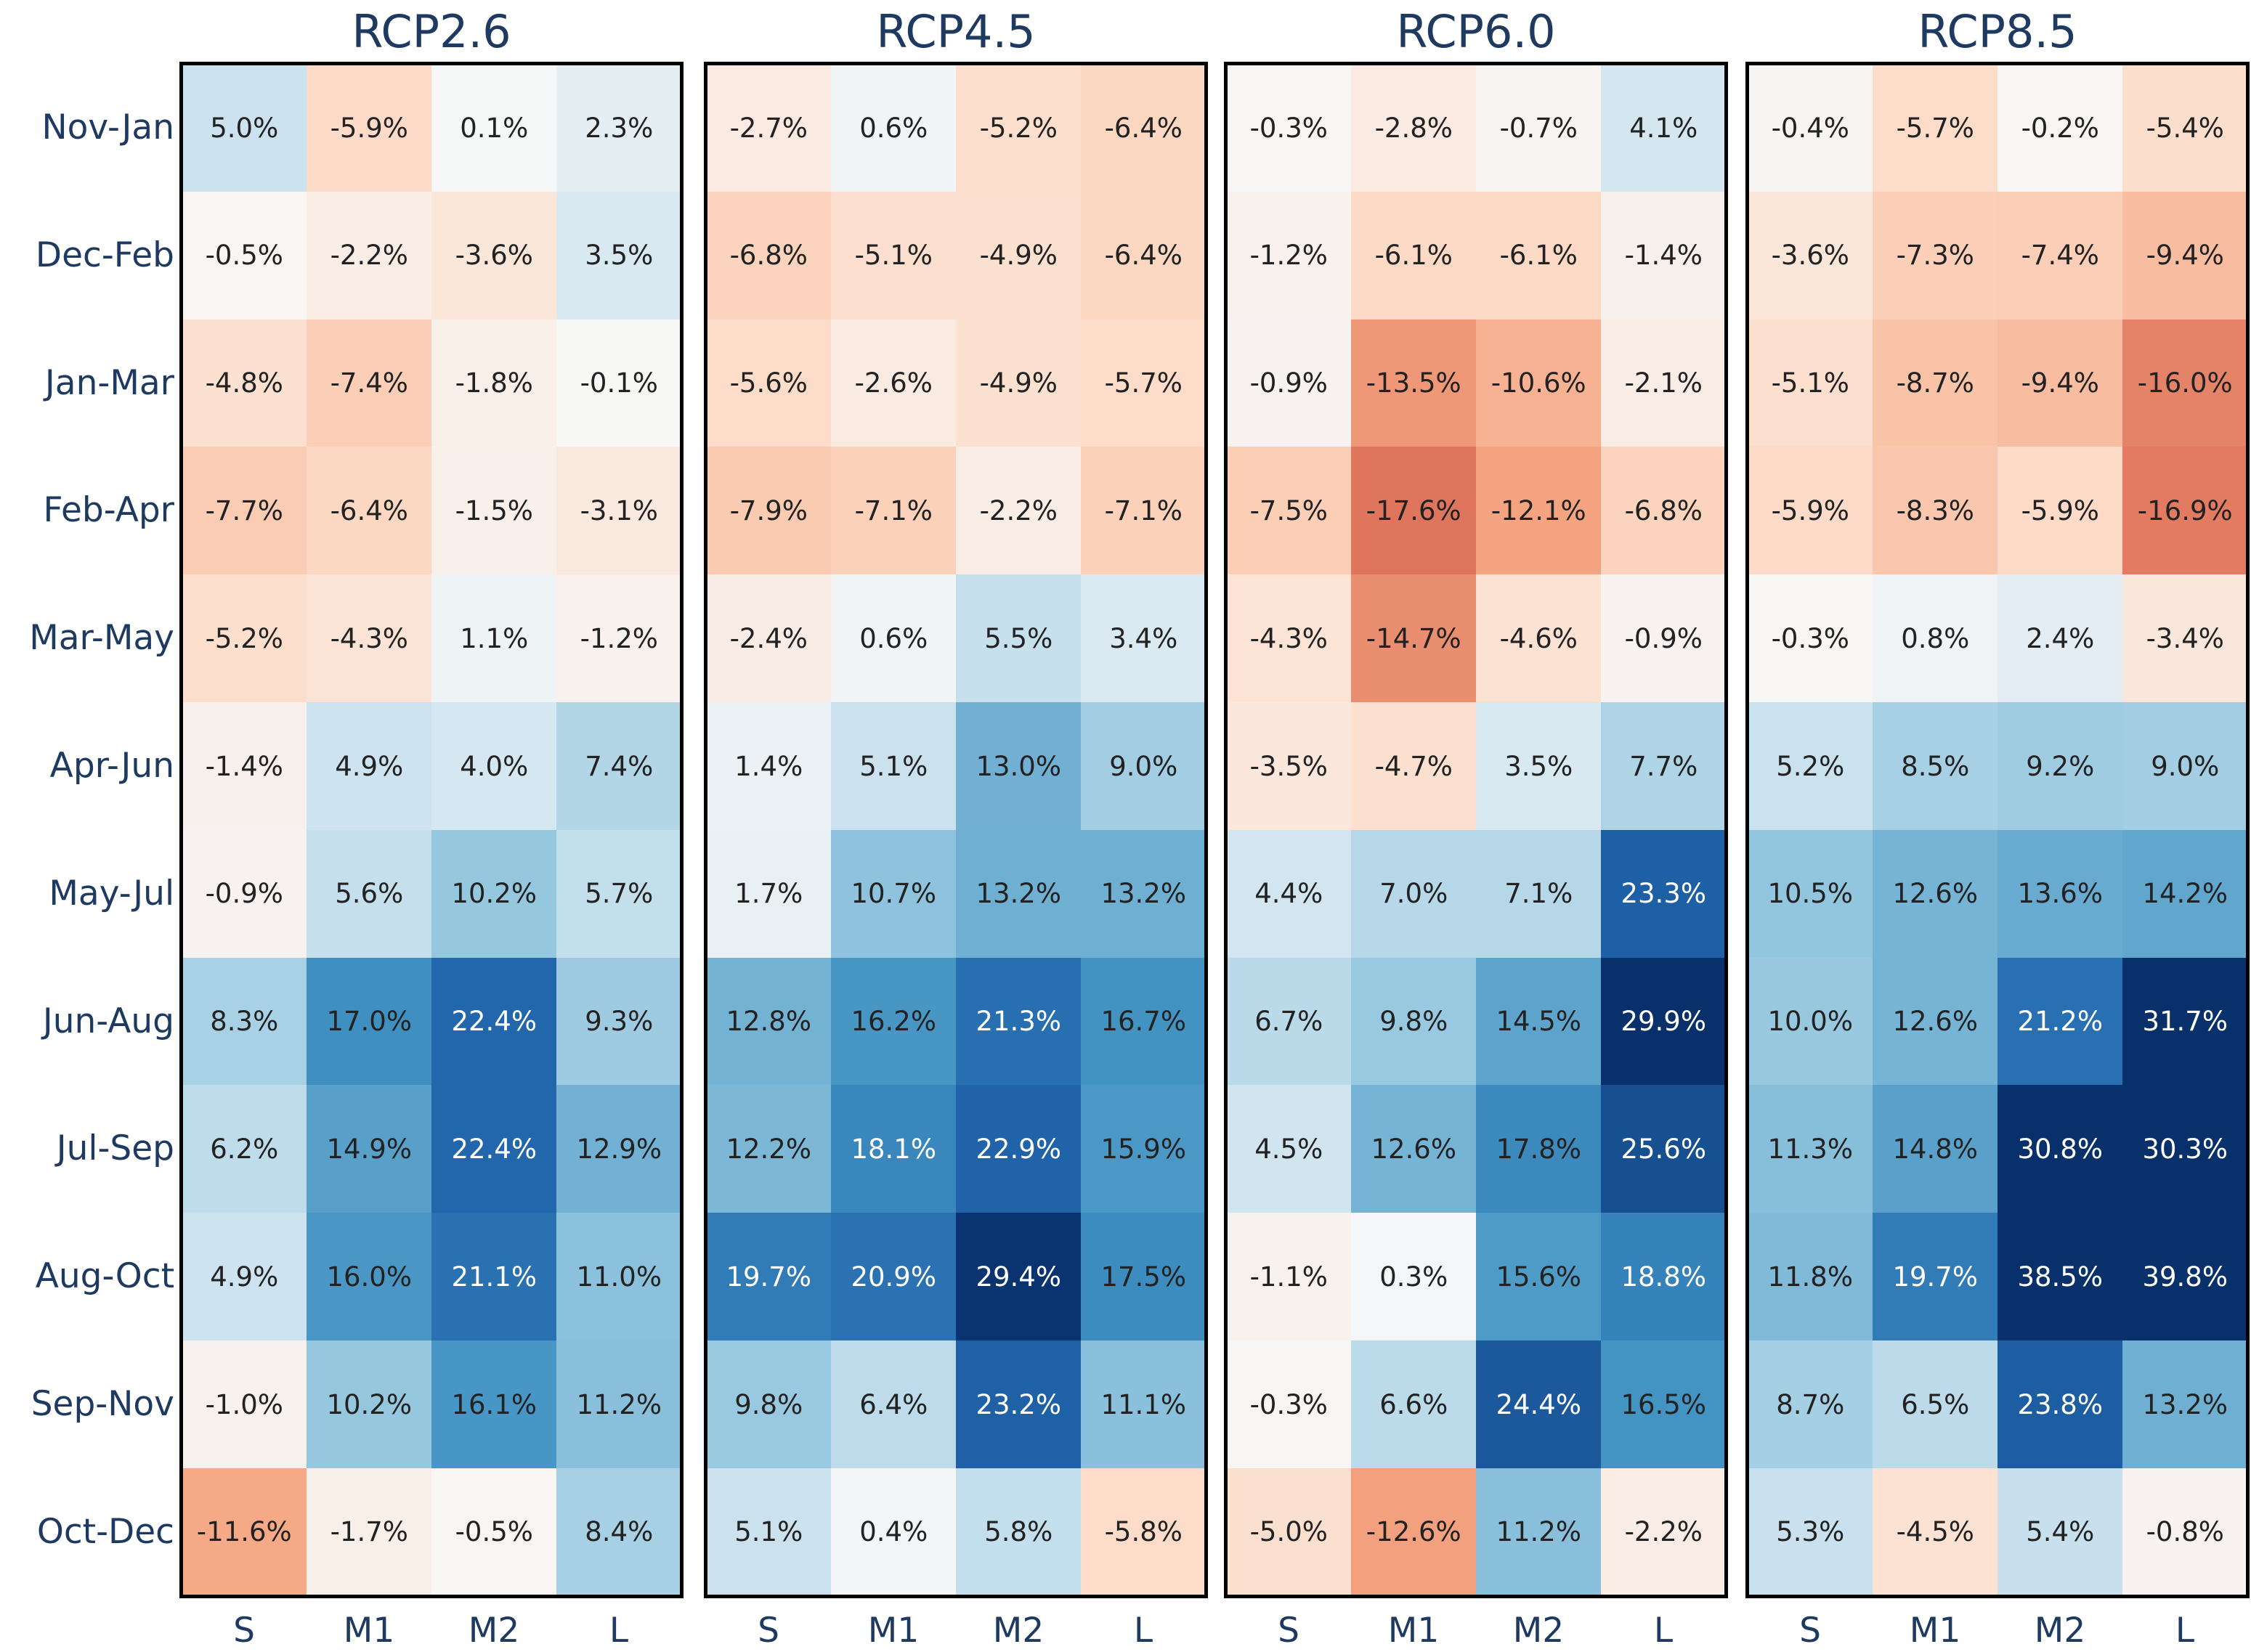 This screenshot has height=1652, width=2251. I want to click on heatmap-cell: 23.3%, so click(1664, 894).